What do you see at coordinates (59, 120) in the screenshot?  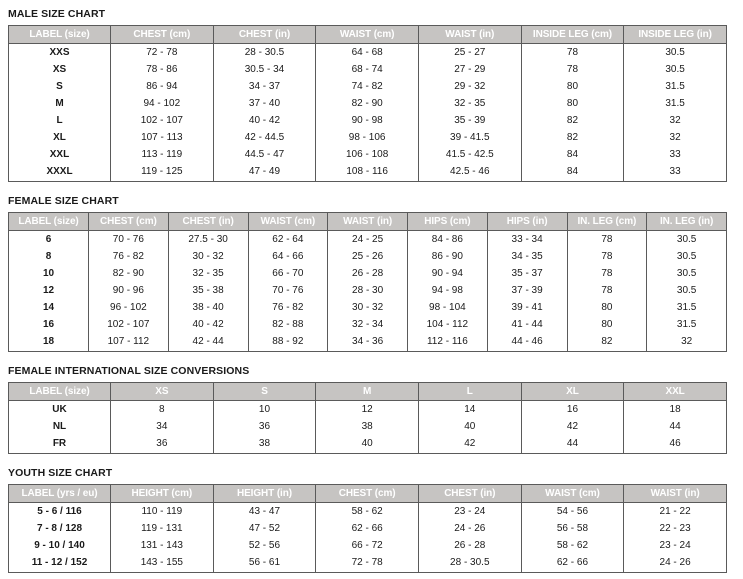 I see `row-label: L` at bounding box center [59, 120].